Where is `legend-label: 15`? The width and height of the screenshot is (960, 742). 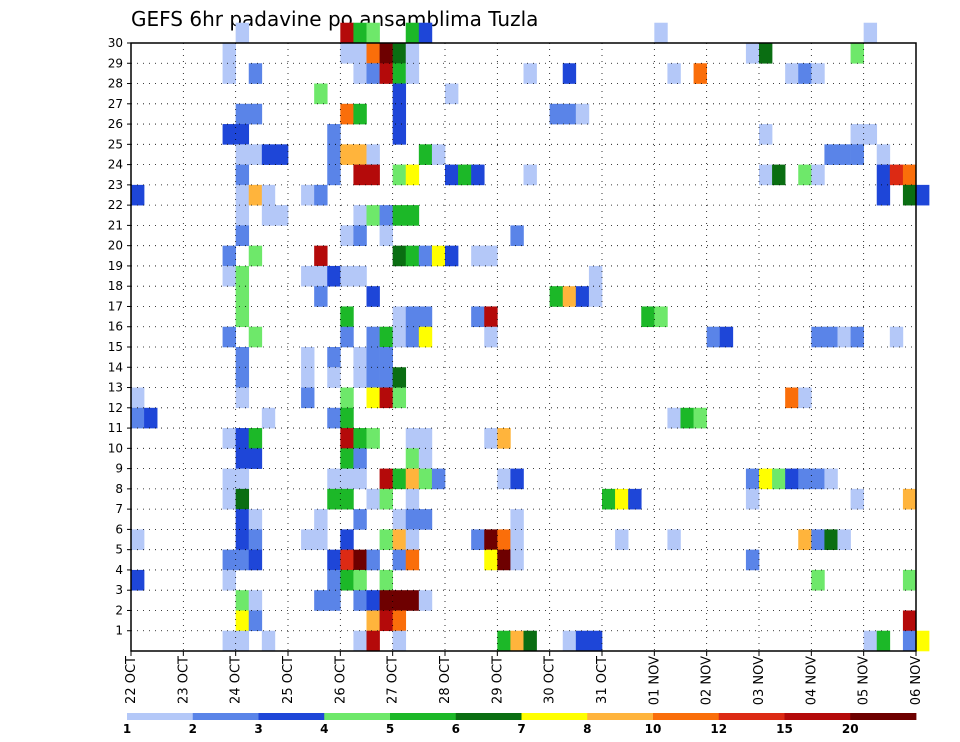 legend-label: 15 is located at coordinates (784, 729).